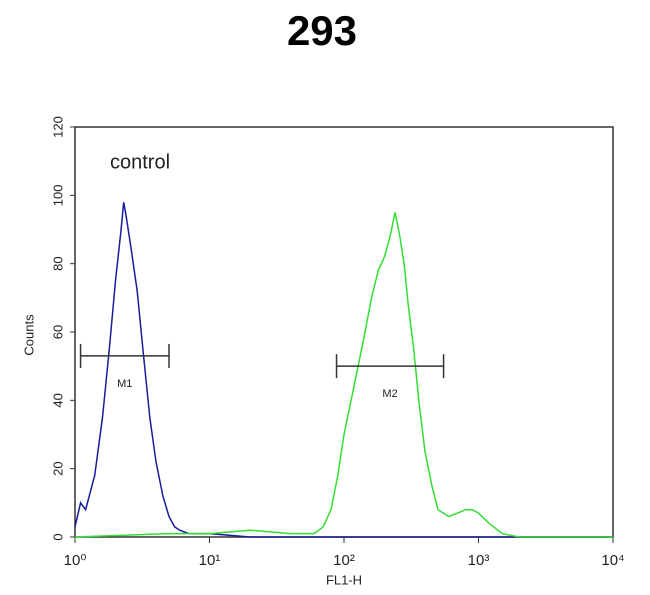 The height and width of the screenshot is (595, 650). Describe the element at coordinates (57, 468) in the screenshot. I see `y-tick-label: 20` at that location.